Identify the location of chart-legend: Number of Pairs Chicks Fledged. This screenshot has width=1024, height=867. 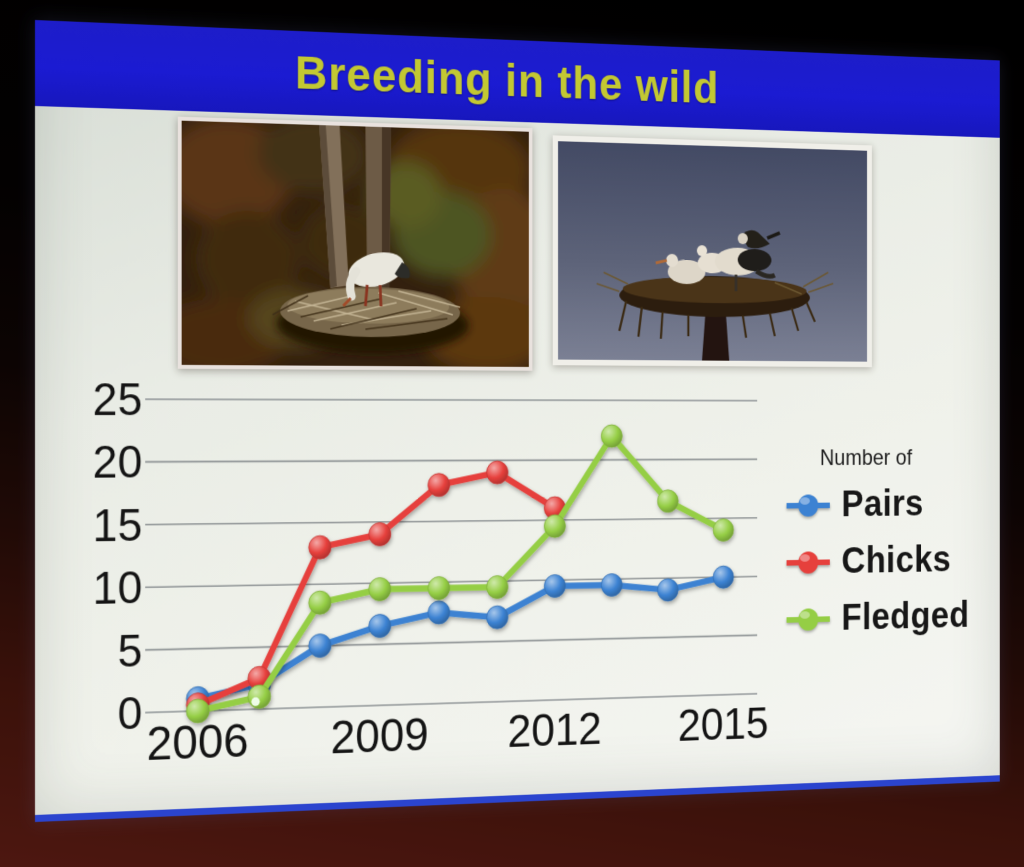
(883, 550).